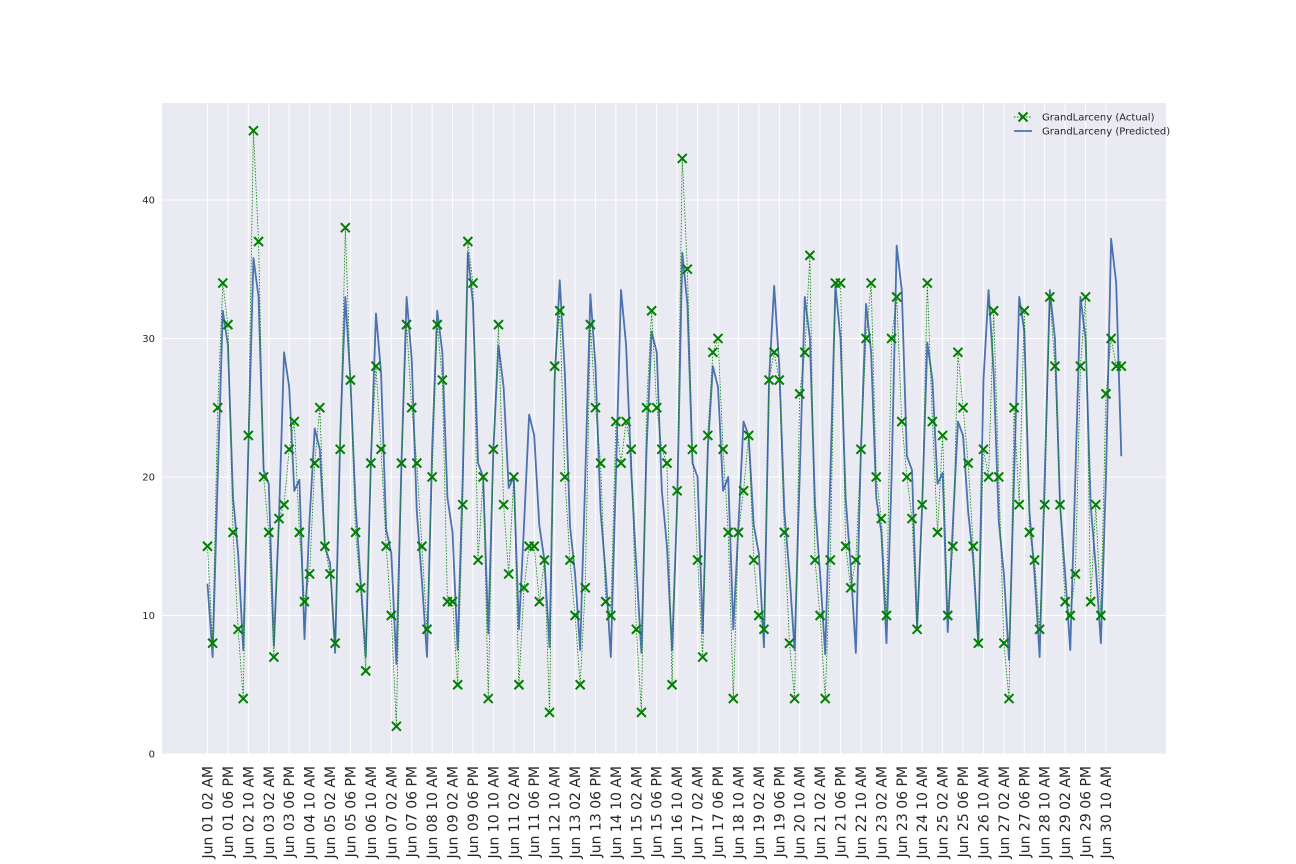 The width and height of the screenshot is (1296, 864). What do you see at coordinates (229, 812) in the screenshot?
I see `x-tick-label: Jun 01 06 PM` at bounding box center [229, 812].